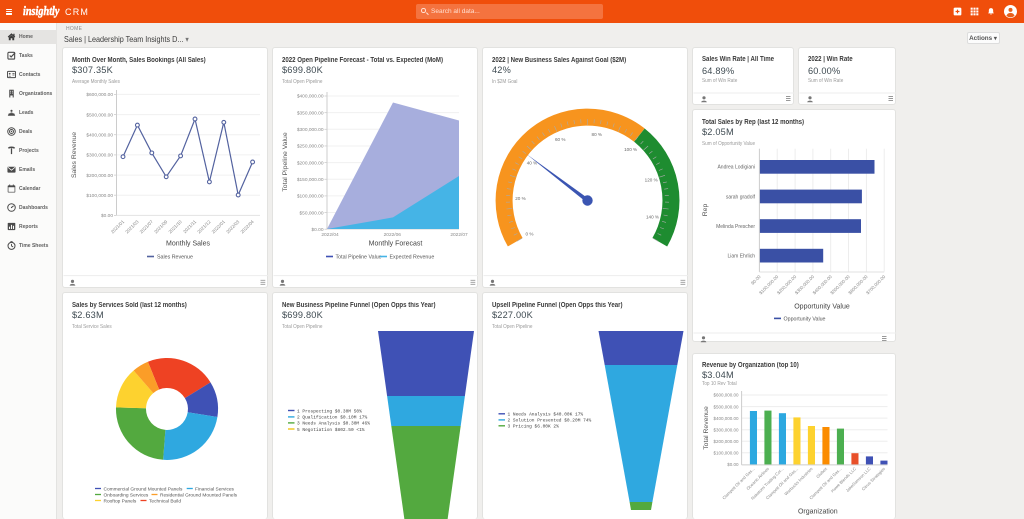 This screenshot has width=1024, height=519. What do you see at coordinates (741, 257) in the screenshot?
I see `svg-text: Liam Ehrlich` at bounding box center [741, 257].